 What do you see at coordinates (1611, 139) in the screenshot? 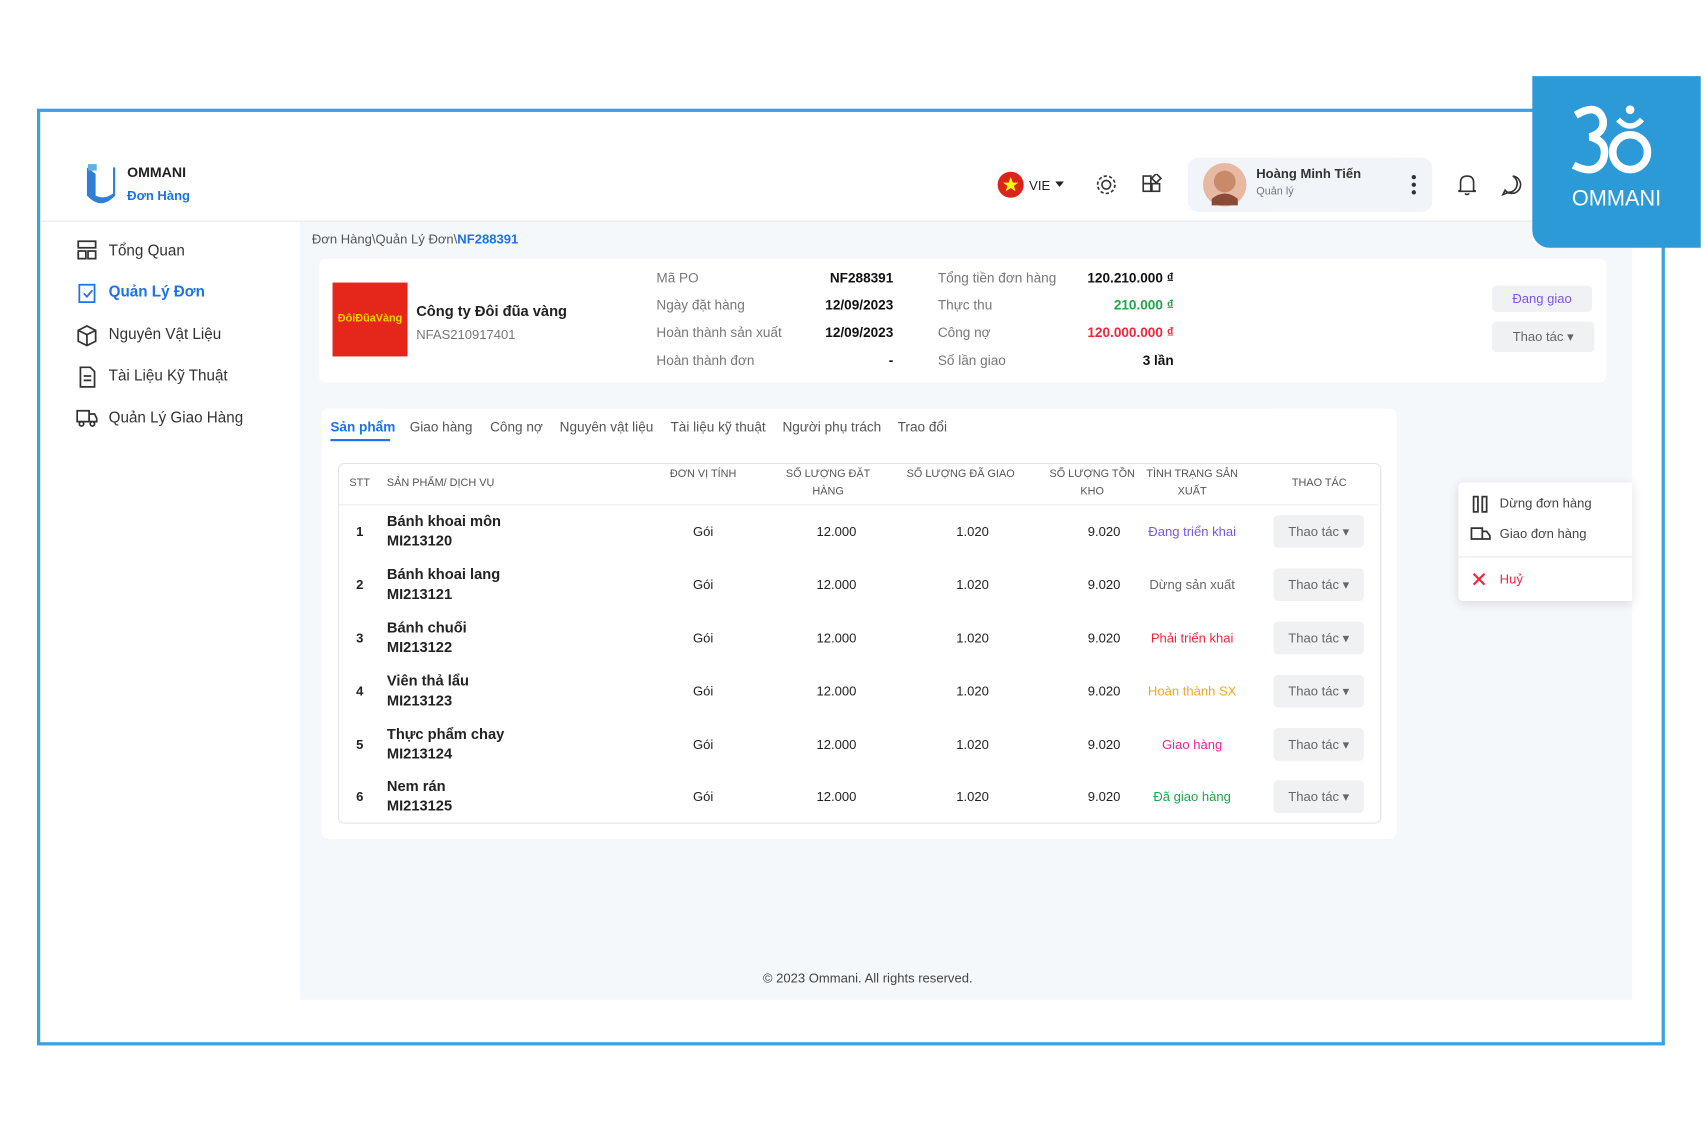
I see `corner-mark` at bounding box center [1611, 139].